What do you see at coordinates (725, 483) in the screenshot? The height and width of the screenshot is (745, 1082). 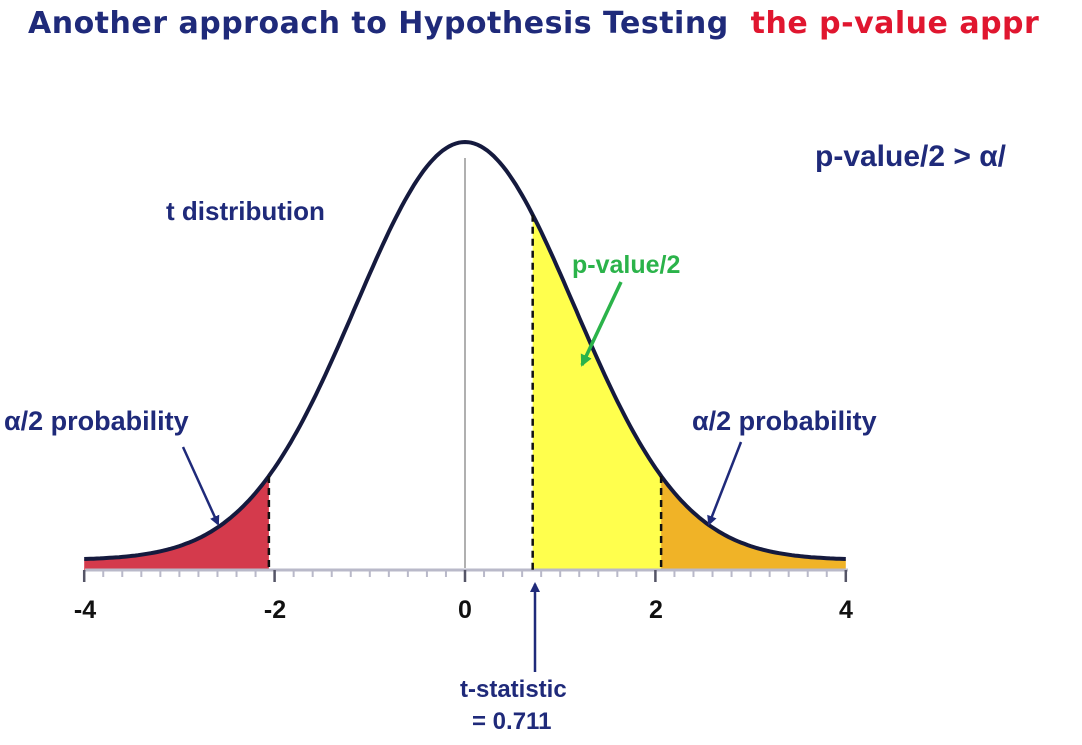 I see `alpha-right-arrow` at bounding box center [725, 483].